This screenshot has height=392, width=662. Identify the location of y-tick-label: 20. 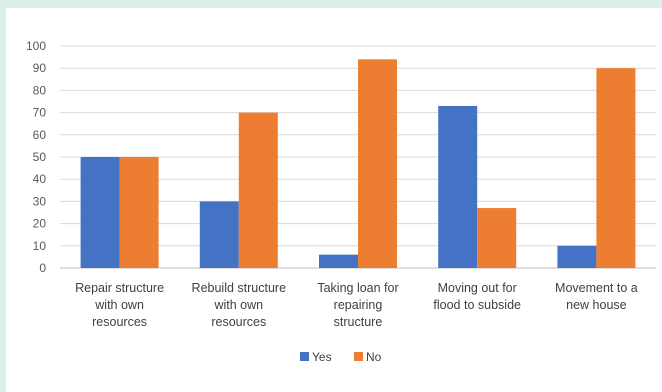
(40, 224).